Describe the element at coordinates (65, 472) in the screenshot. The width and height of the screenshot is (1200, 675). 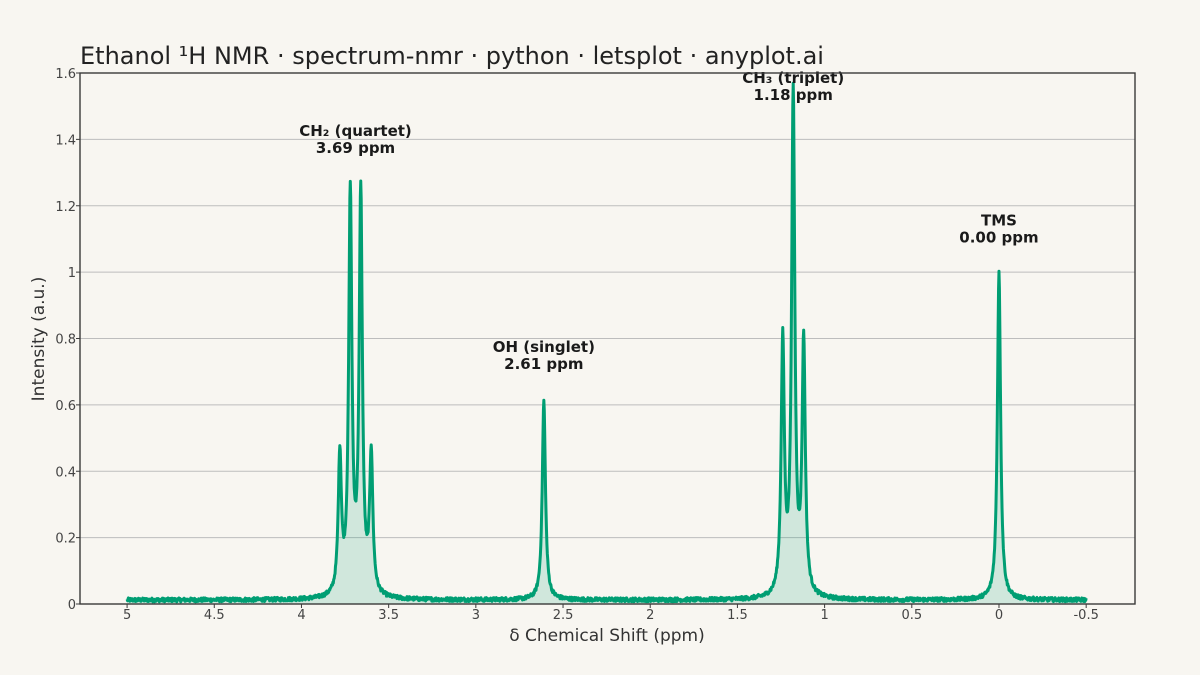
I see `y-tick-label: 0.4` at that location.